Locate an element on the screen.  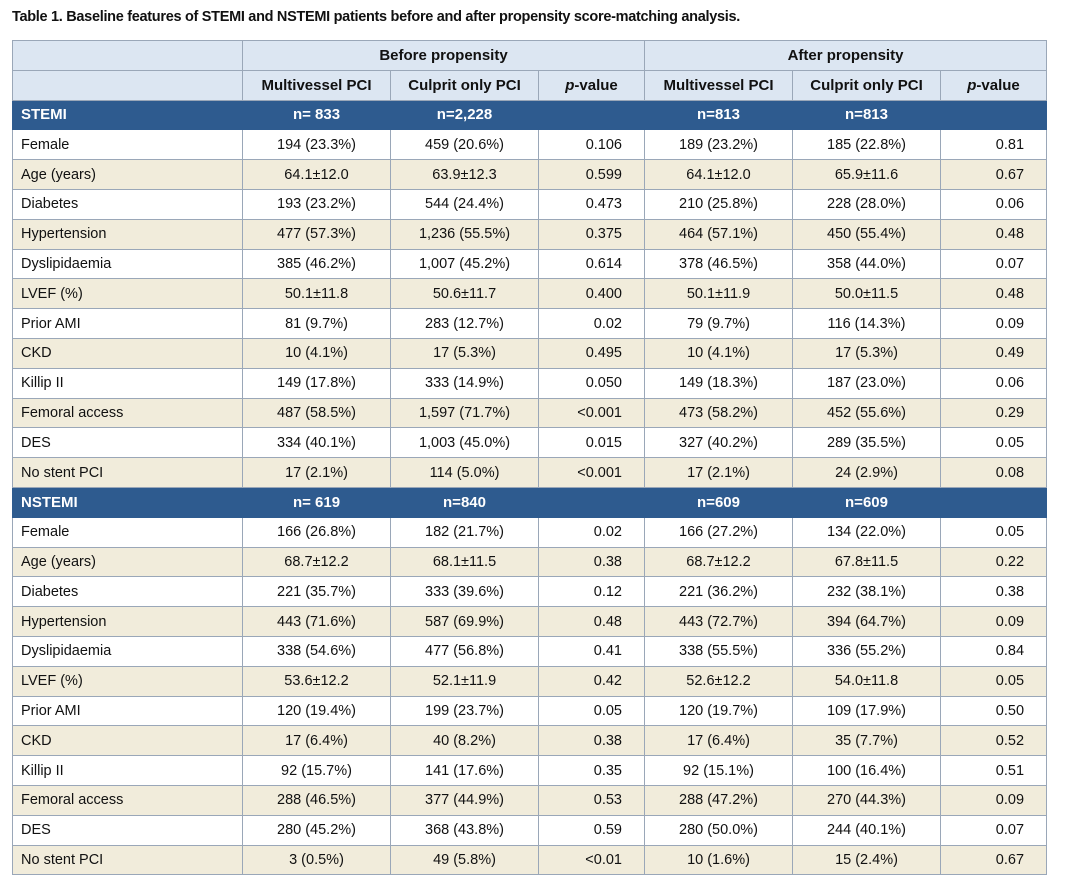
row-label: Diabetes is located at coordinates (127, 204).